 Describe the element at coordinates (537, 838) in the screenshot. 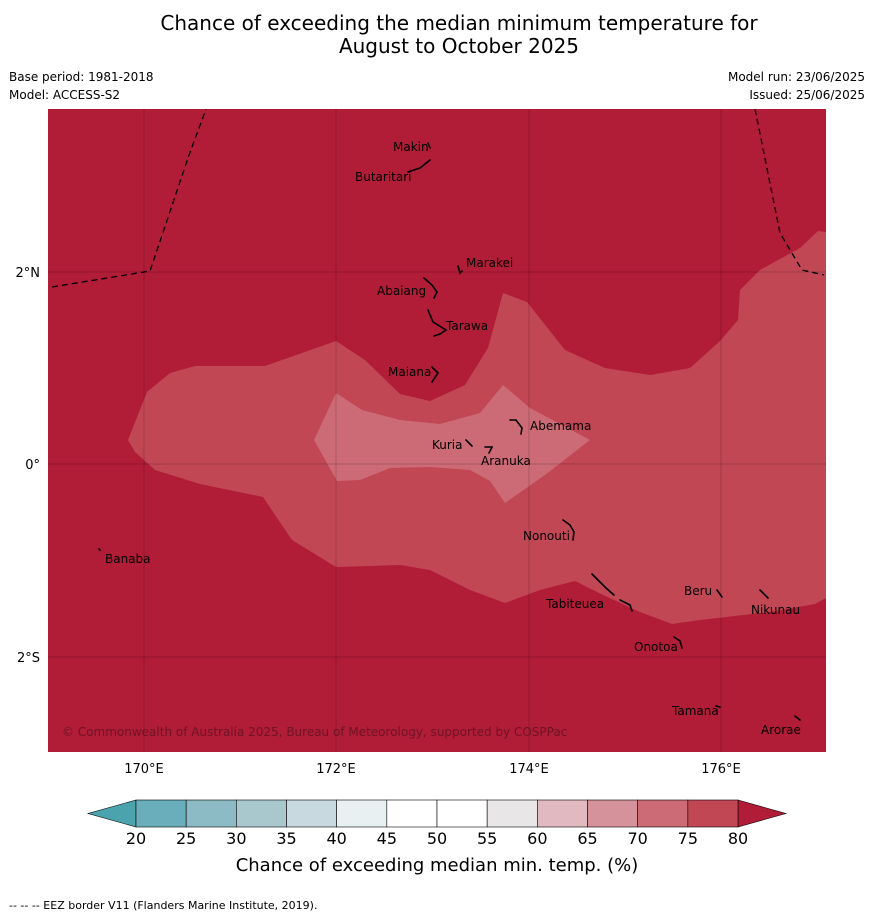

I see `colorbar-tick-60: 60` at that location.